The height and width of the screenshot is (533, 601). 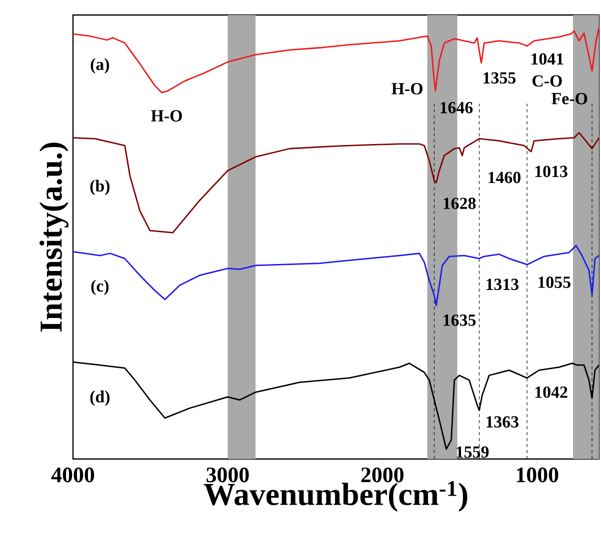 What do you see at coordinates (53, 237) in the screenshot?
I see `y-axis-title: Intensity(a.u.)` at bounding box center [53, 237].